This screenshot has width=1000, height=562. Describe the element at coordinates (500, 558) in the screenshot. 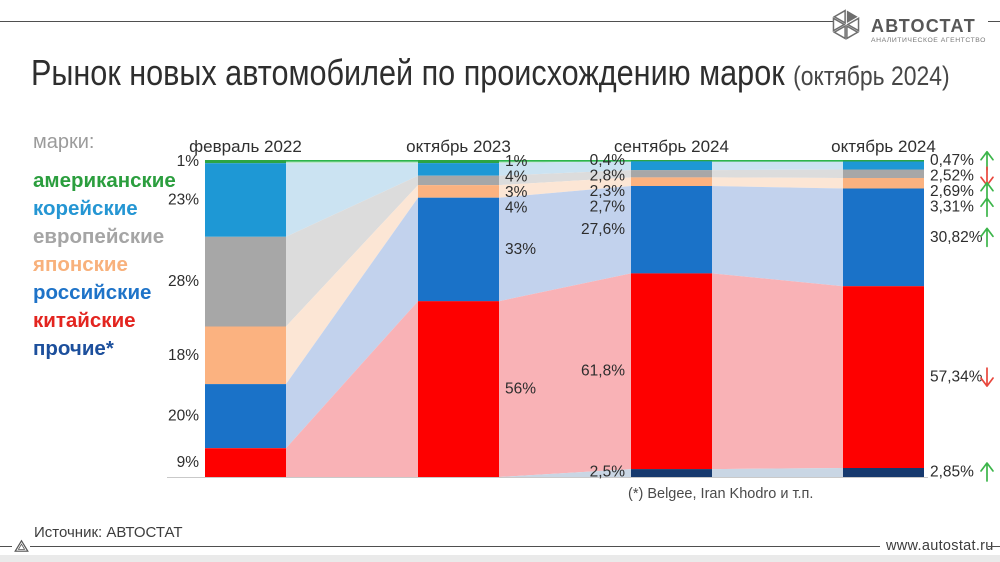

I see `footer-band` at that location.